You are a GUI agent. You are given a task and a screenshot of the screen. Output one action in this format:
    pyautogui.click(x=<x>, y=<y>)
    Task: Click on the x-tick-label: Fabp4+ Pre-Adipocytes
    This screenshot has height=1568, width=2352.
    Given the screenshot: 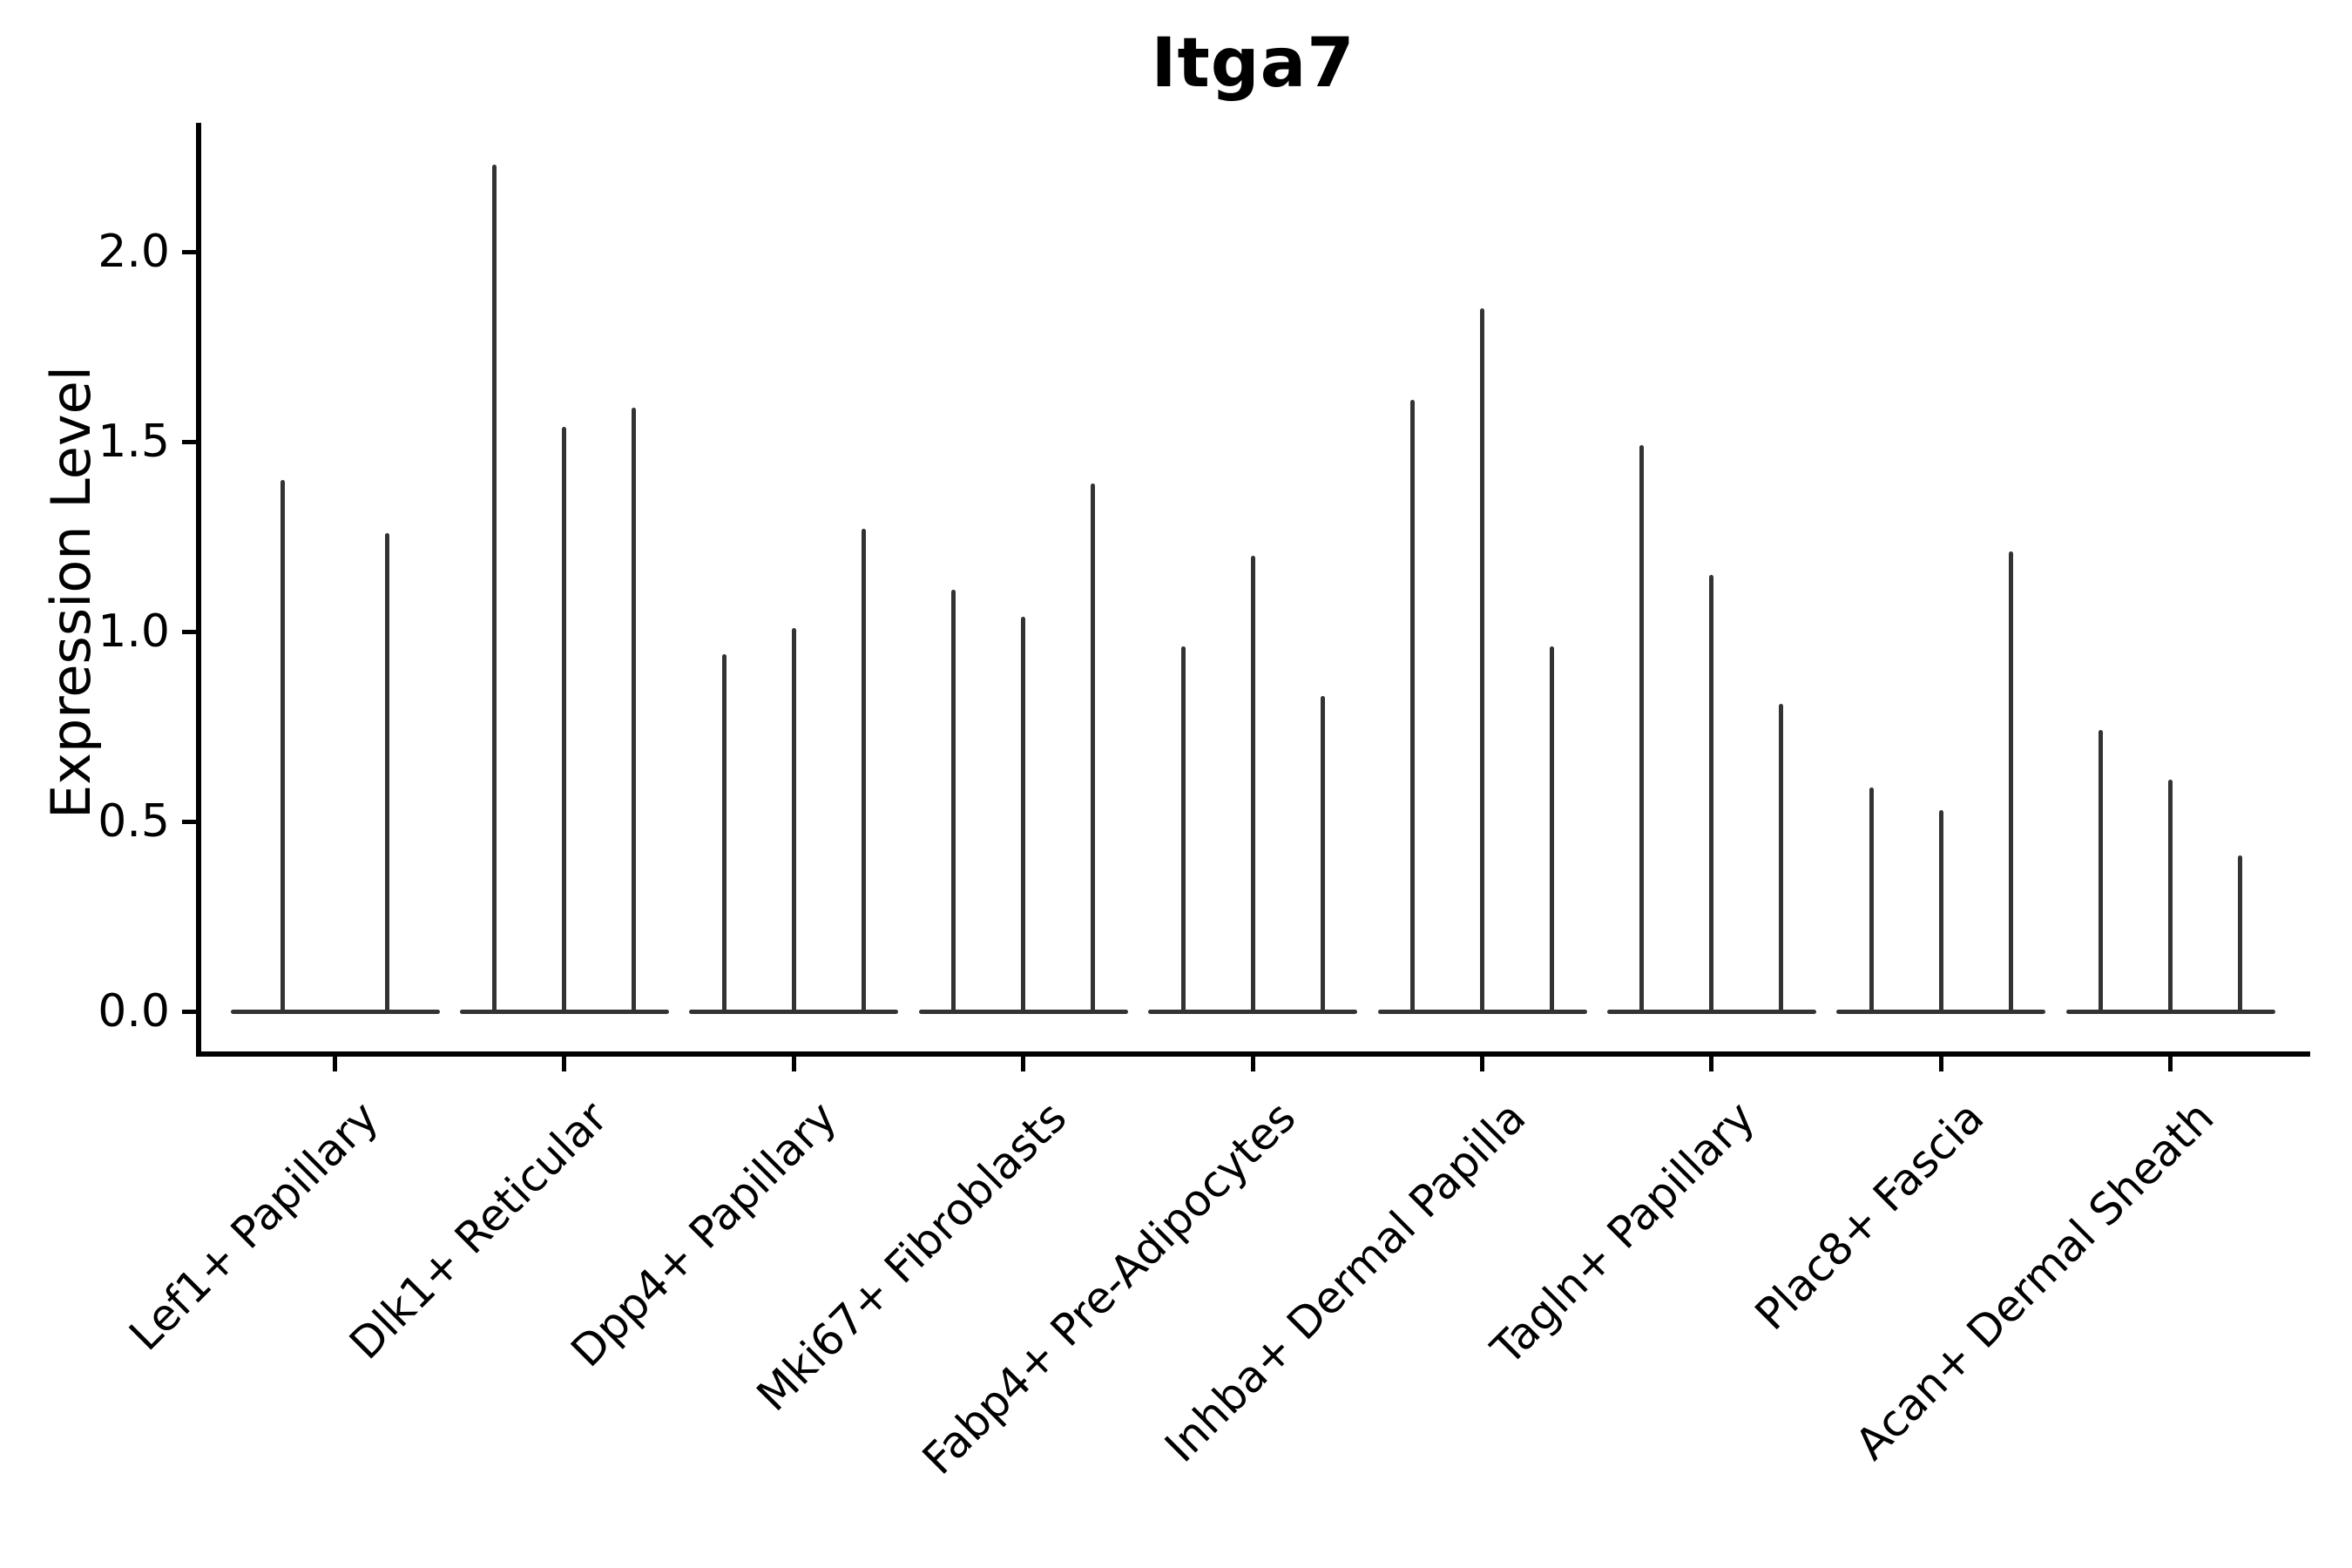 What is the action you would take?
    pyautogui.click(x=1109, y=1288)
    